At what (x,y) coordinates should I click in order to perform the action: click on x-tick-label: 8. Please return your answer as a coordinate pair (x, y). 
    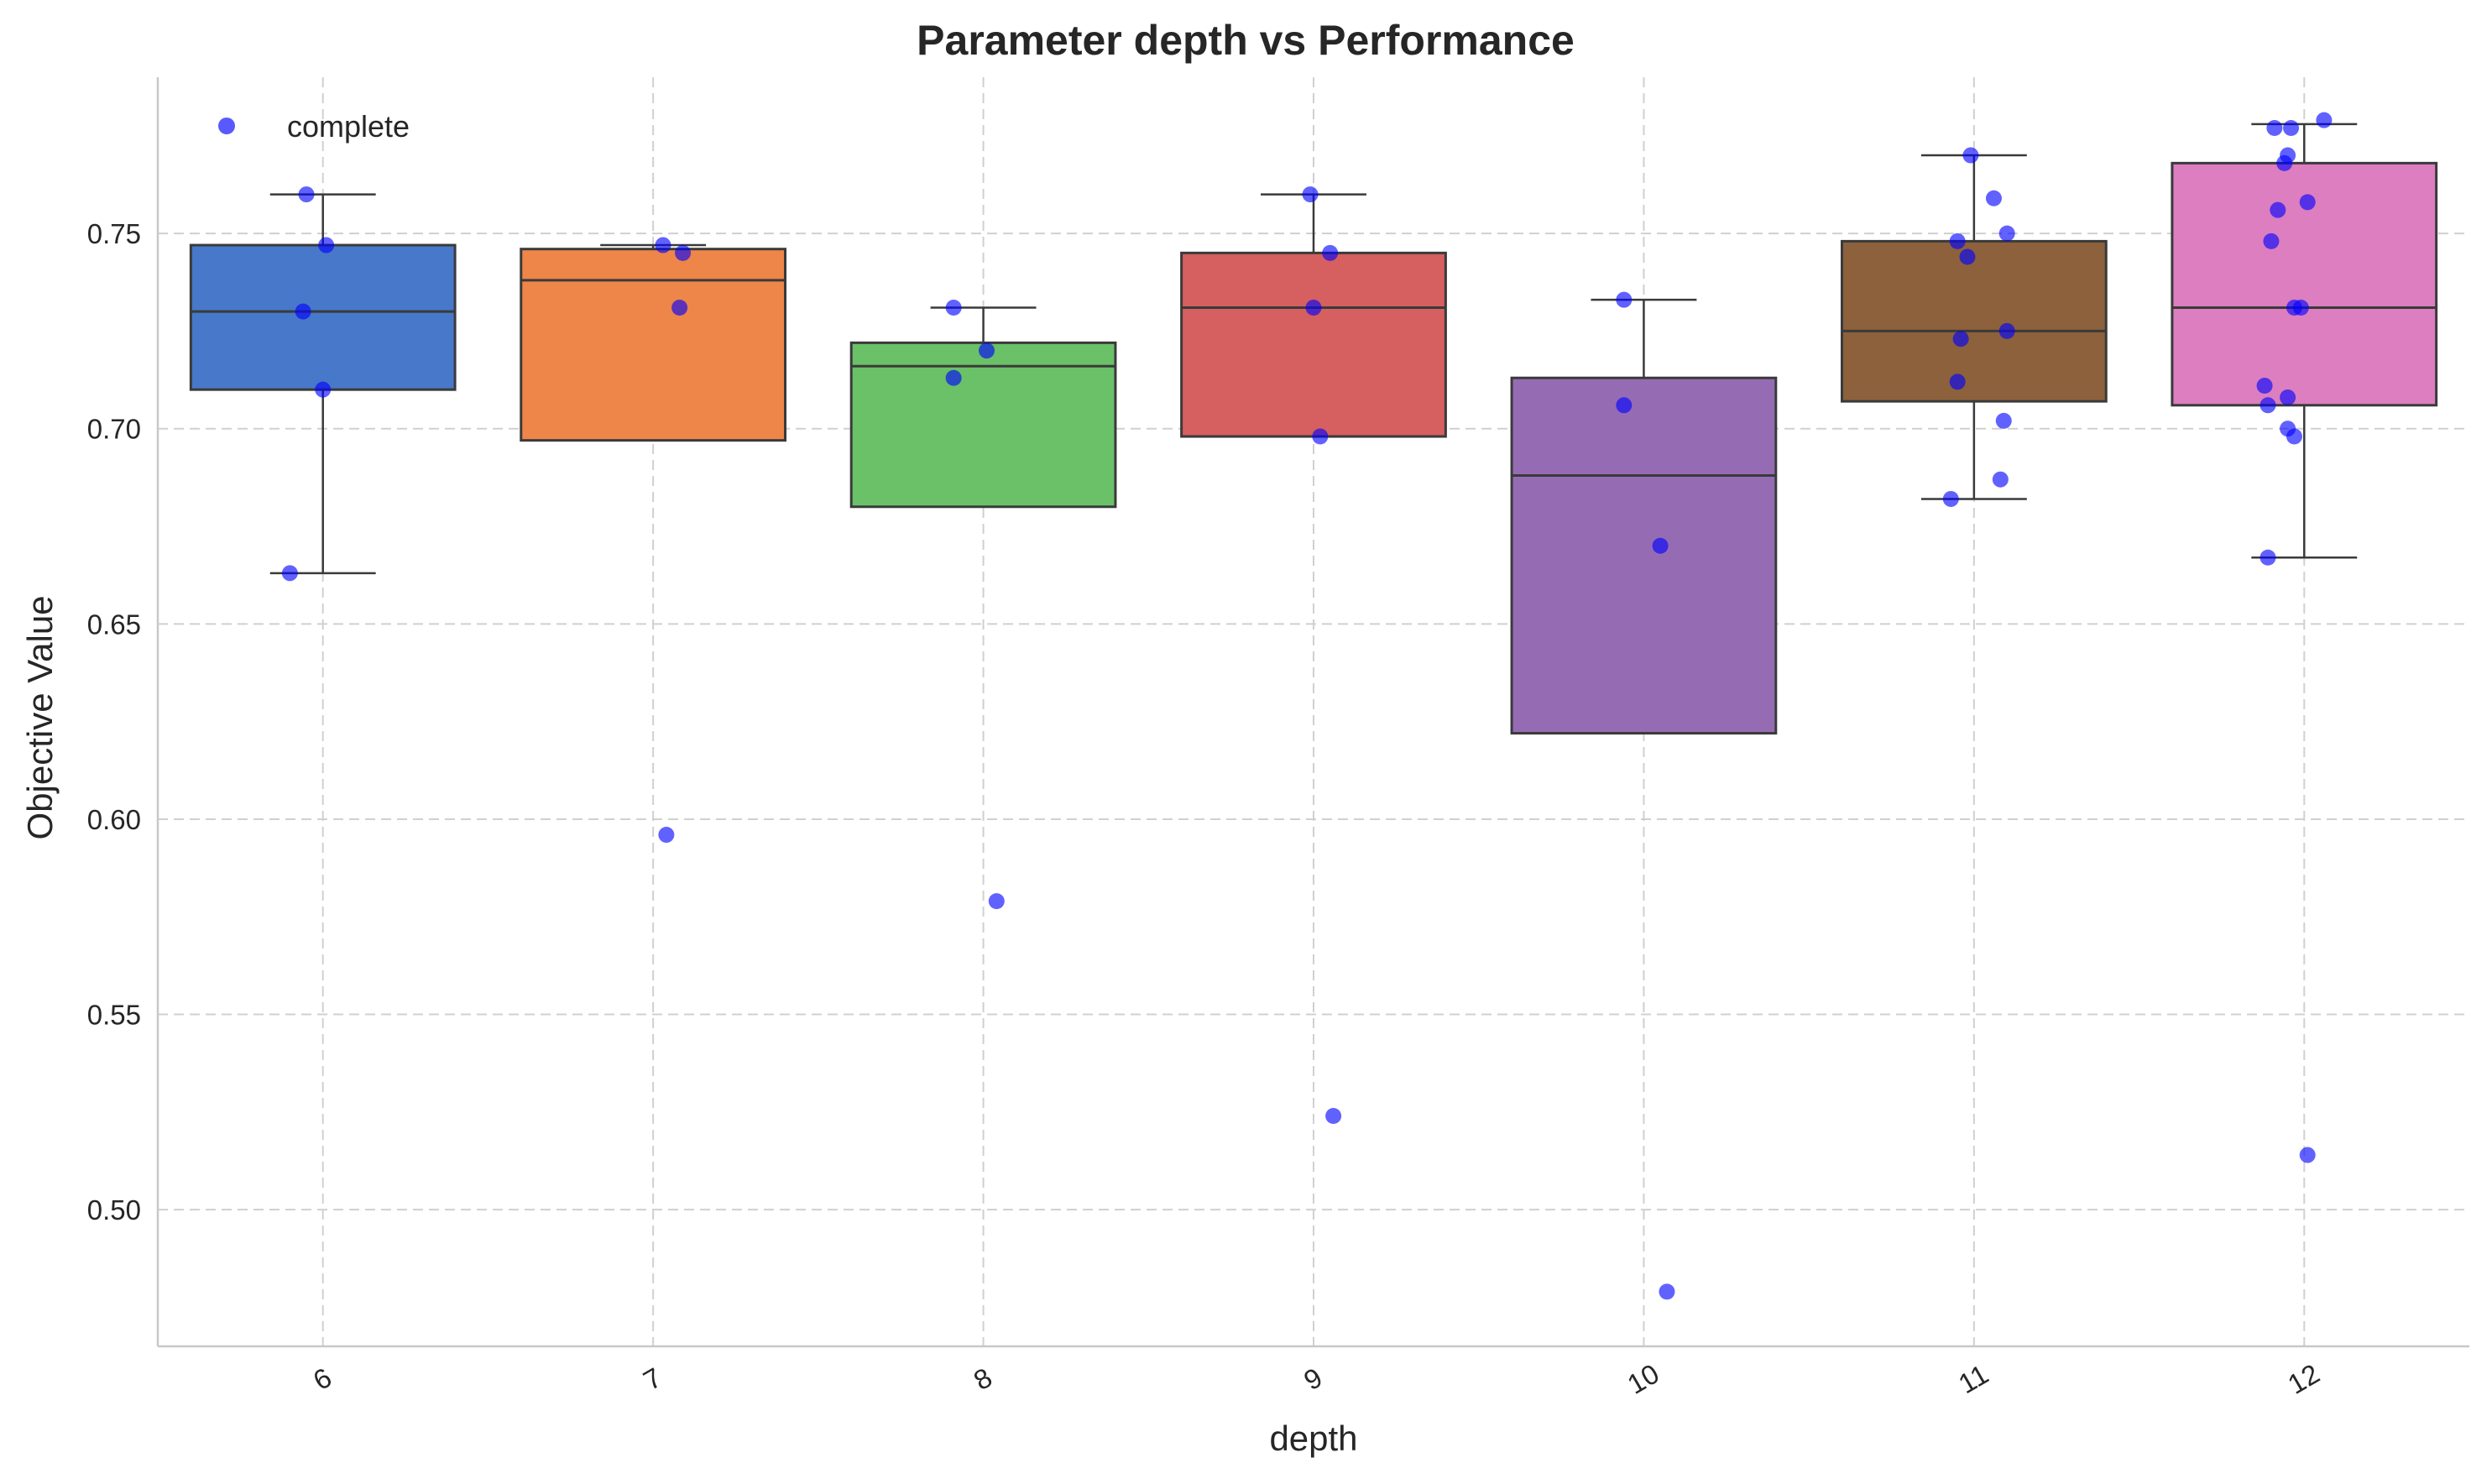
    Looking at the image, I should click on (983, 1378).